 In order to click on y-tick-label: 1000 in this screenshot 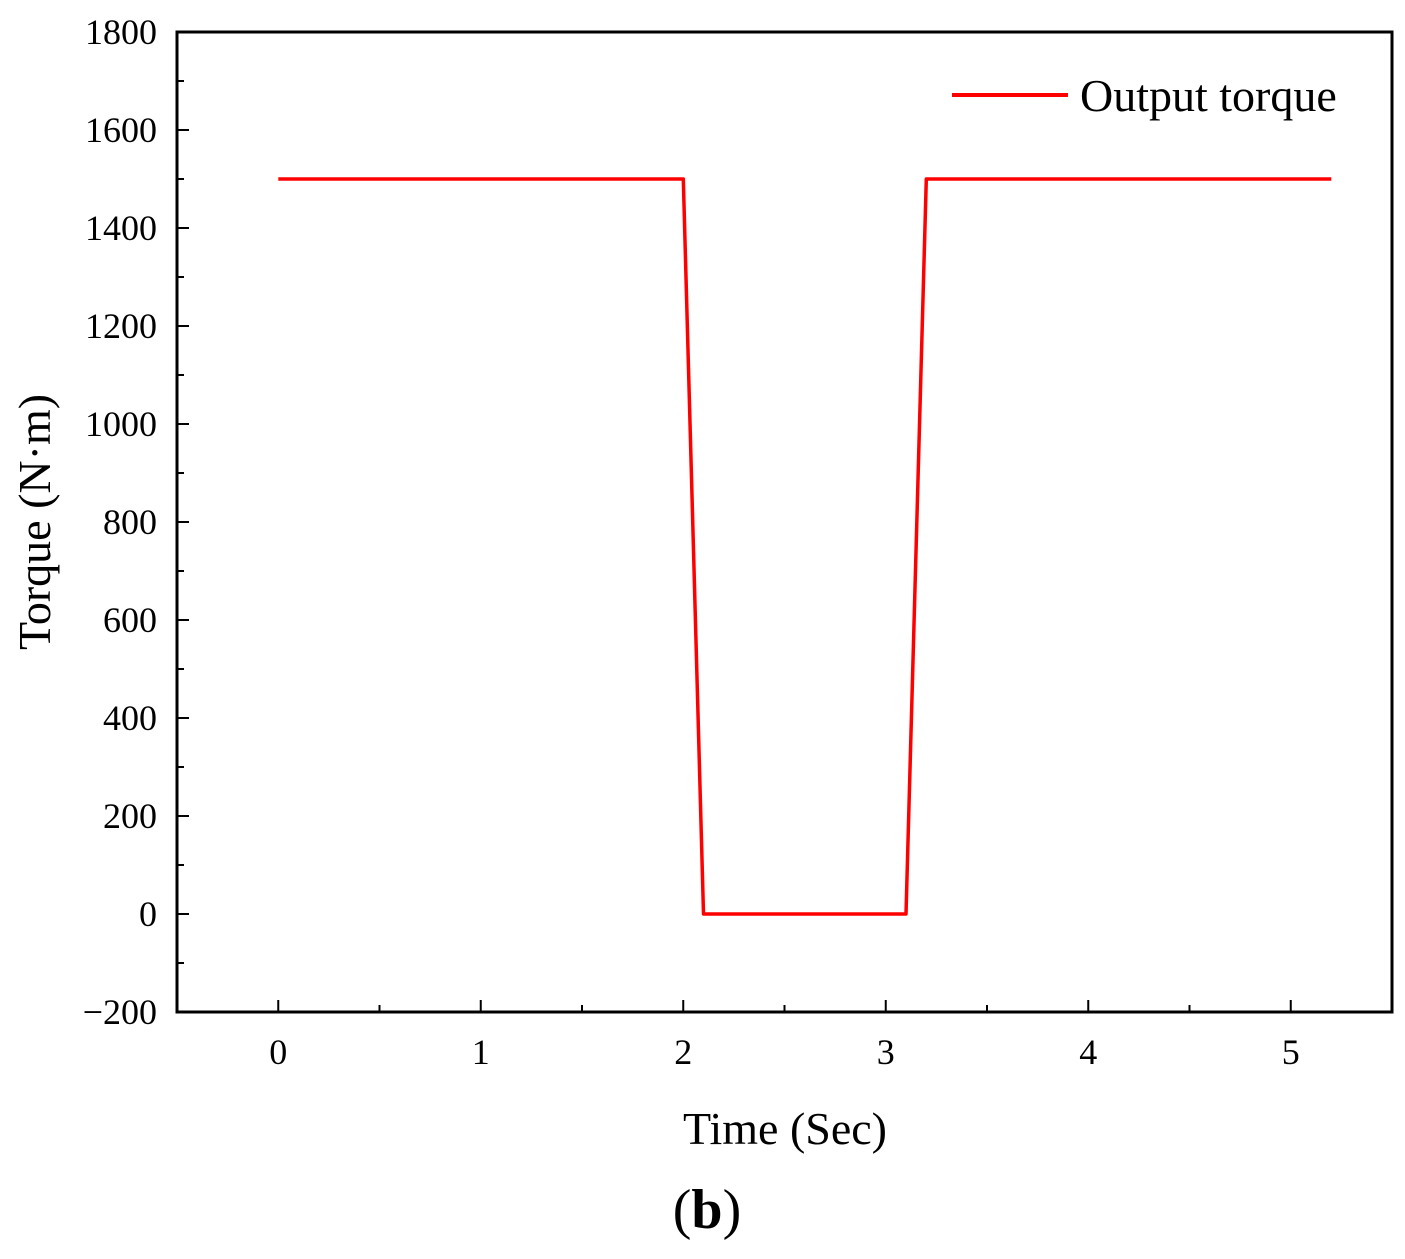, I will do `click(121, 424)`.